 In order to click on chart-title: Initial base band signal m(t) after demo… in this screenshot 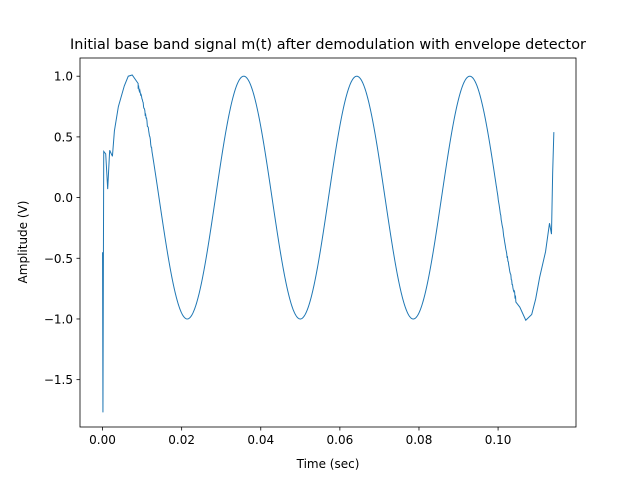, I will do `click(328, 45)`.